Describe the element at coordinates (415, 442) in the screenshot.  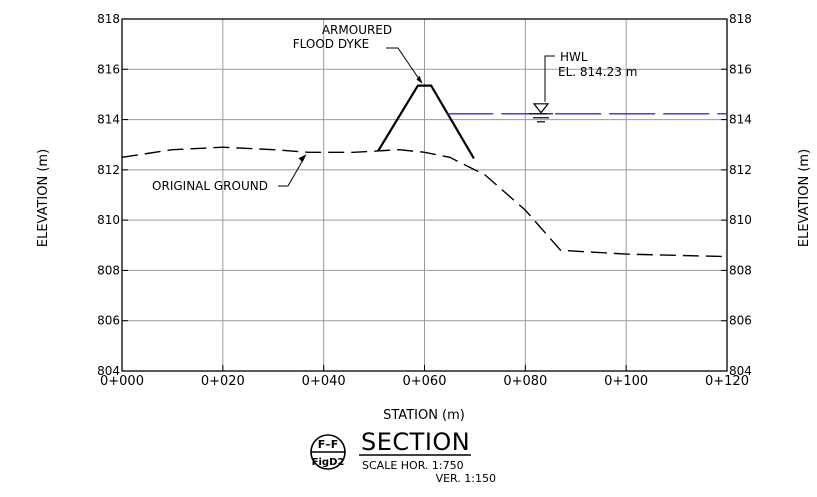
I see `section-title: SECTION` at that location.